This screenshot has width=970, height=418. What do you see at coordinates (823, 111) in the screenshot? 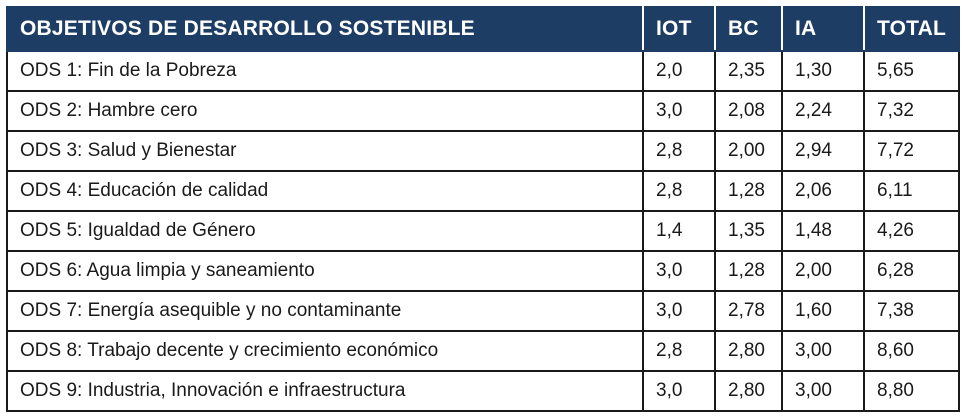
I see `cell-ia: 2,24` at bounding box center [823, 111].